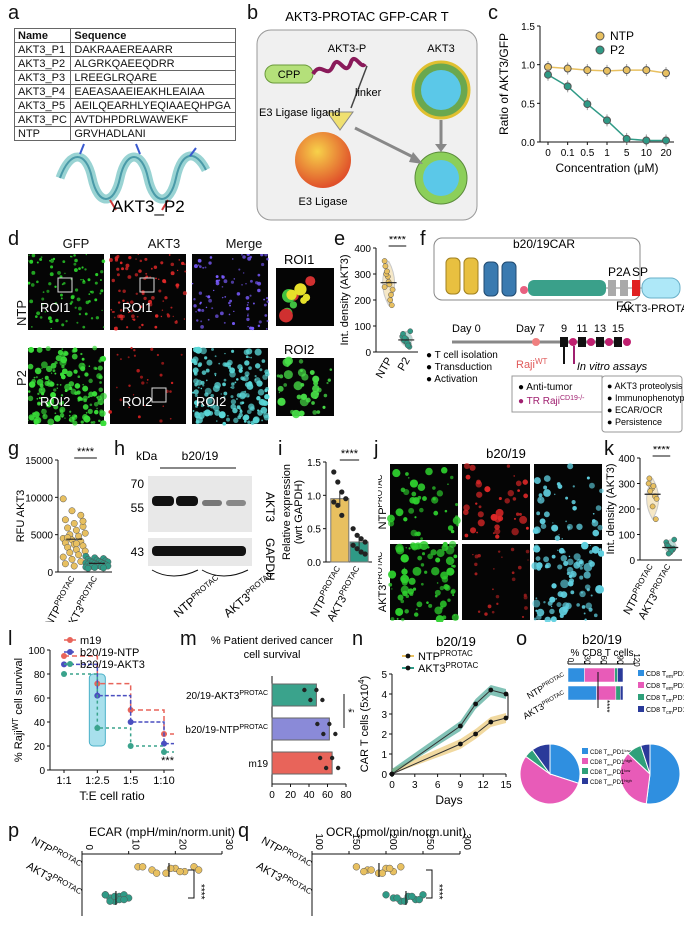 The height and width of the screenshot is (927, 685). I want to click on assay-text: Immunophenotype, so click(649, 398).